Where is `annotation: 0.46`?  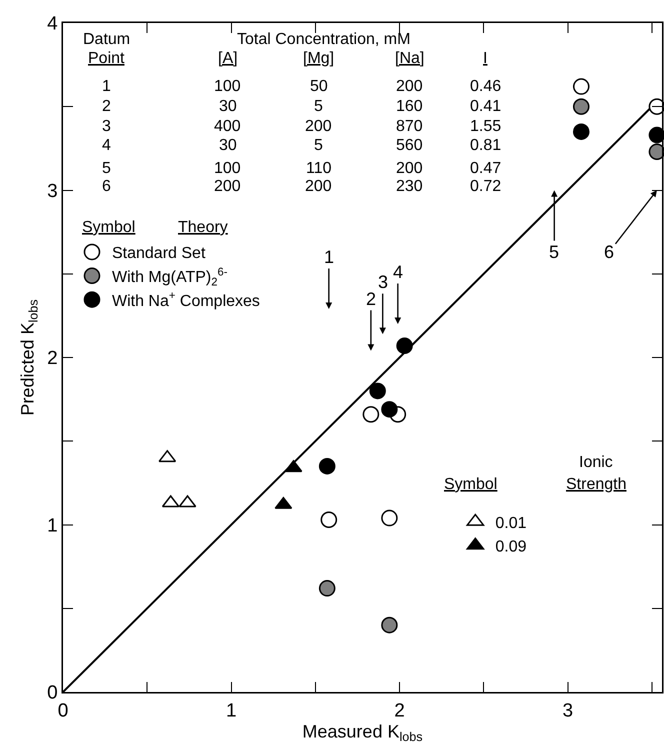 annotation: 0.46 is located at coordinates (486, 86).